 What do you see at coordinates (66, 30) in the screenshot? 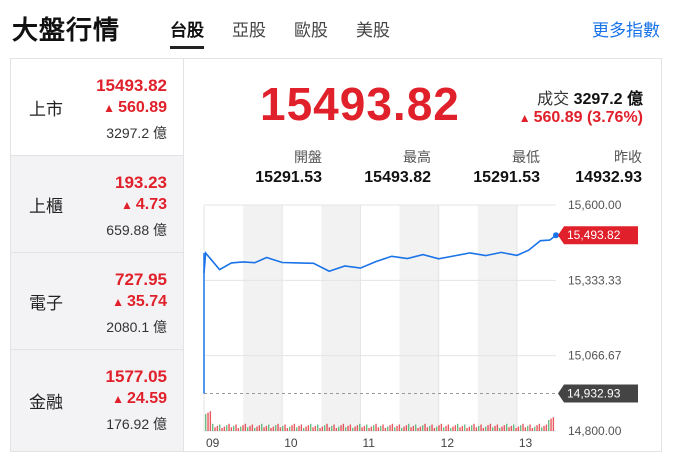
I see `page-title: 大盤行情` at bounding box center [66, 30].